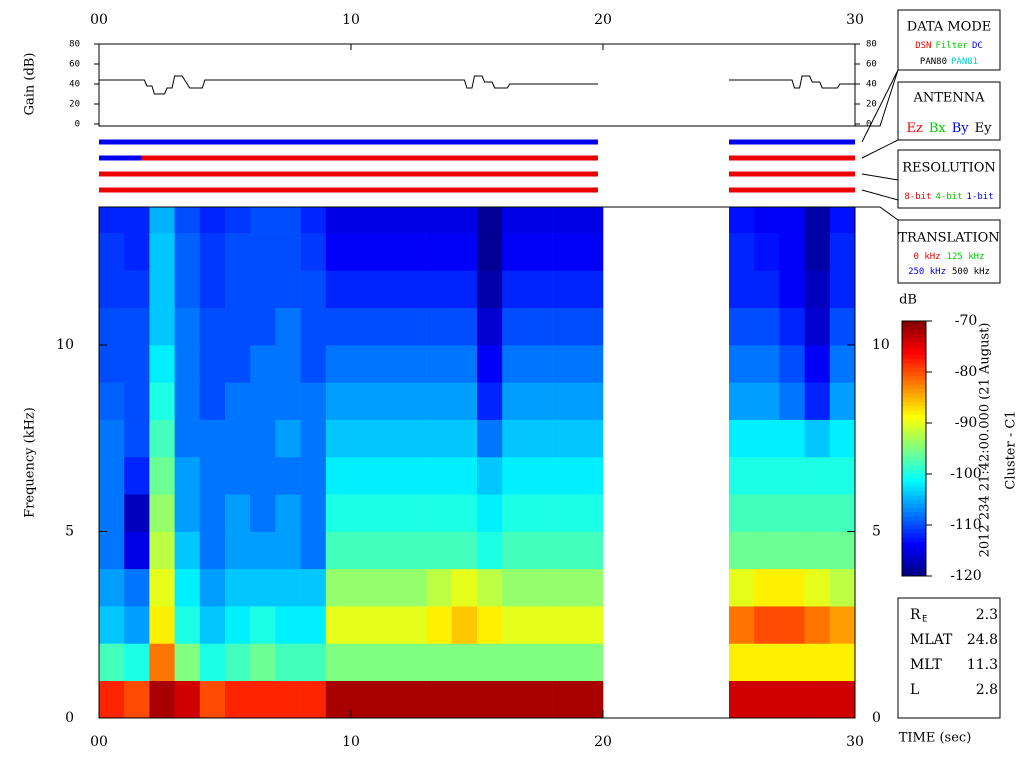  What do you see at coordinates (982, 640) in the screenshot?
I see `info-value: 24.8` at bounding box center [982, 640].